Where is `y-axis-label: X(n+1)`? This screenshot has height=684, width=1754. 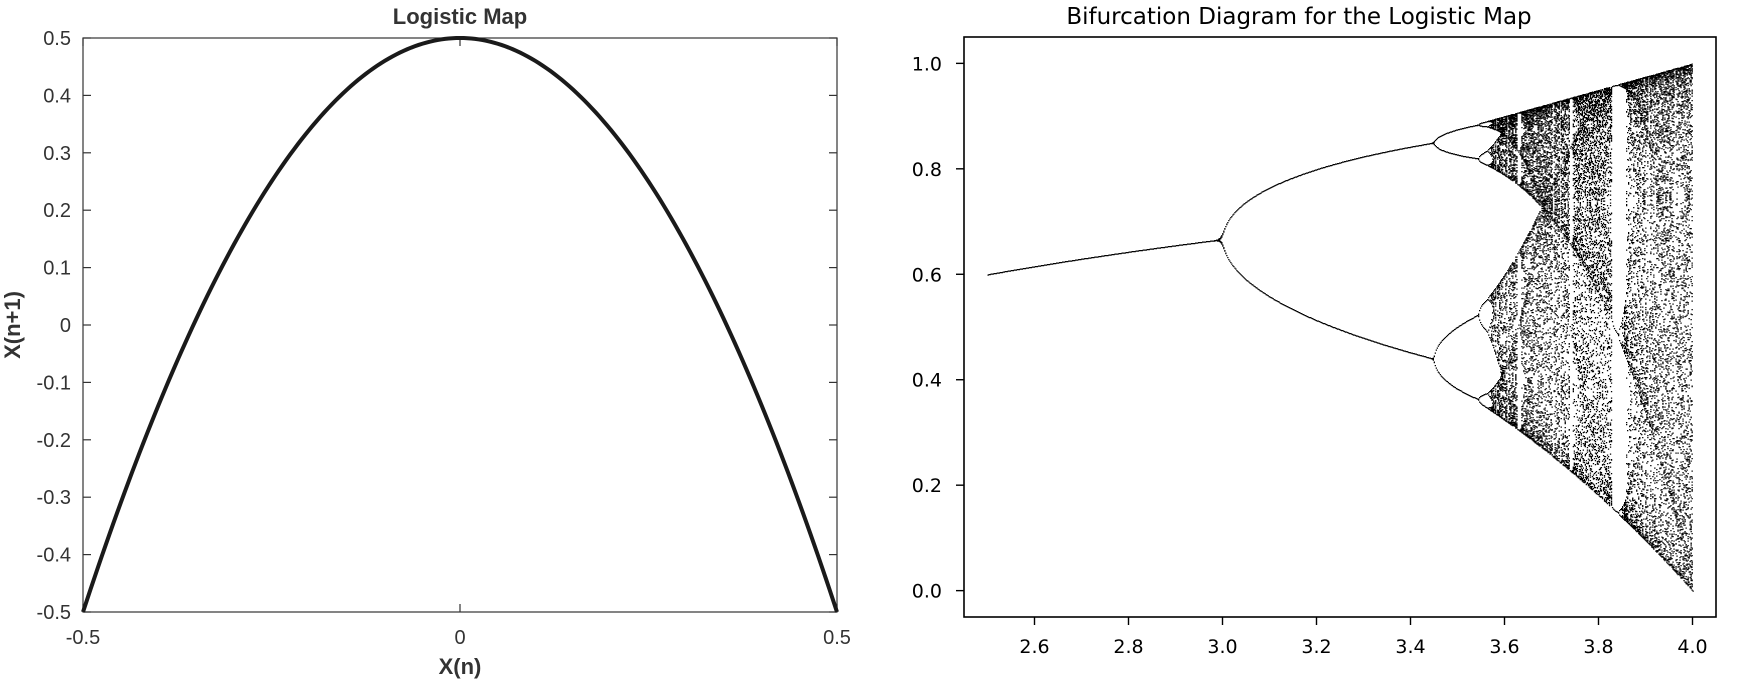 y-axis-label: X(n+1) is located at coordinates (12, 325).